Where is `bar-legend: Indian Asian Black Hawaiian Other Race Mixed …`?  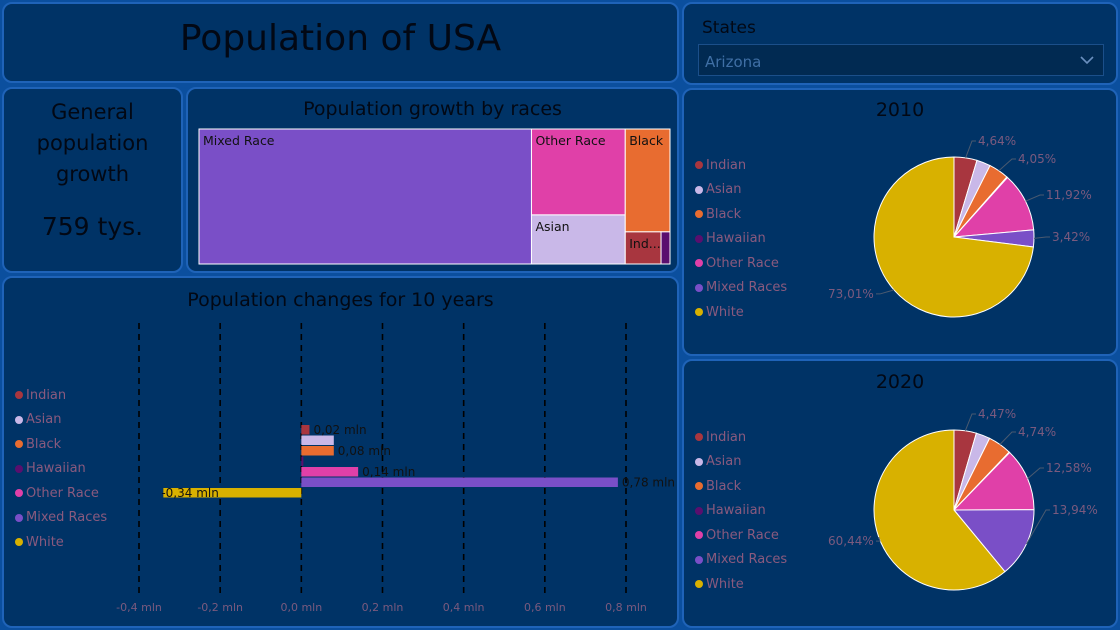
bar-legend: Indian Asian Black Hawaiian Other Race Mixed … is located at coordinates (61, 469).